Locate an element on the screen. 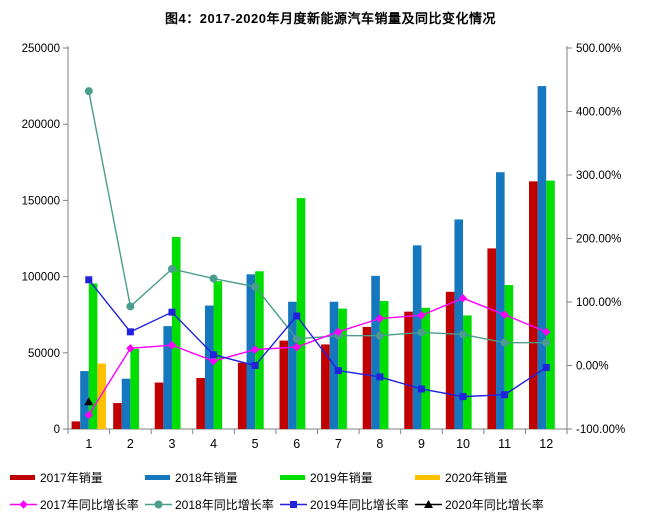  x-axis-category-label: 1 is located at coordinates (88, 444).